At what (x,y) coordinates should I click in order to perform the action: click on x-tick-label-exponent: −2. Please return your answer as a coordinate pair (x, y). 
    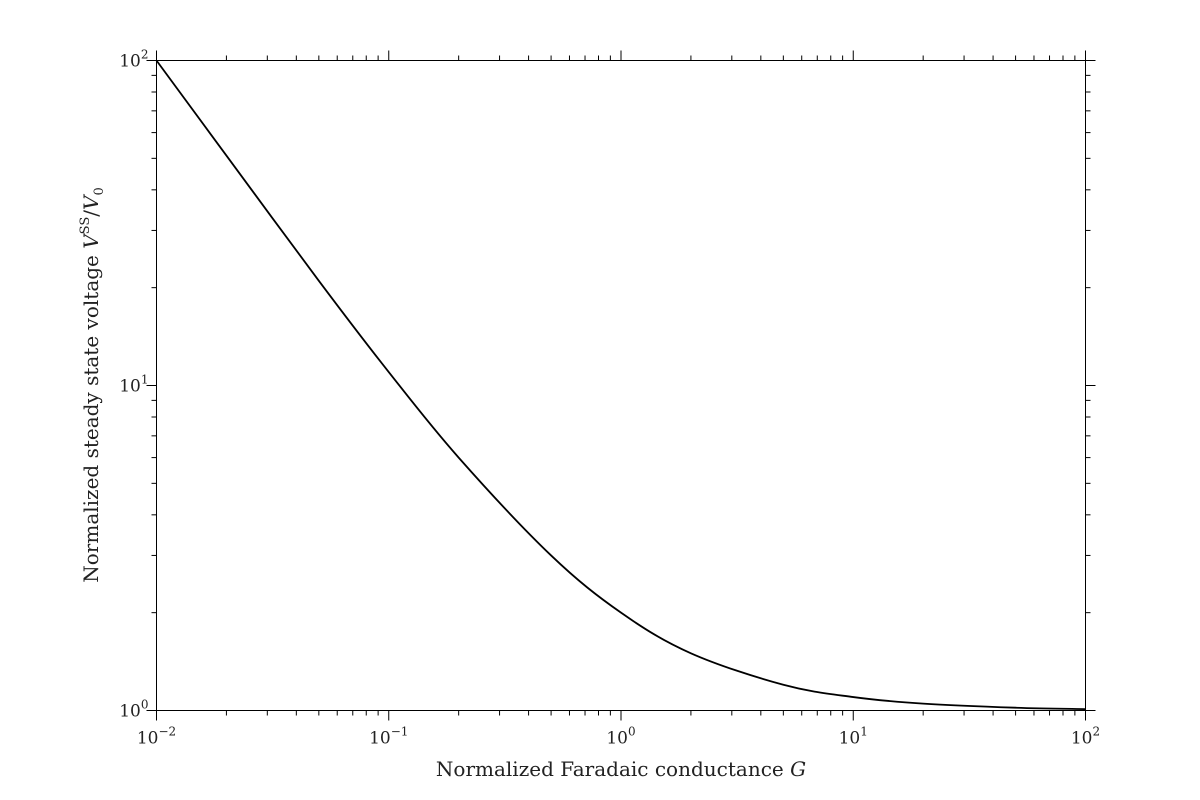
    Looking at the image, I should click on (167, 732).